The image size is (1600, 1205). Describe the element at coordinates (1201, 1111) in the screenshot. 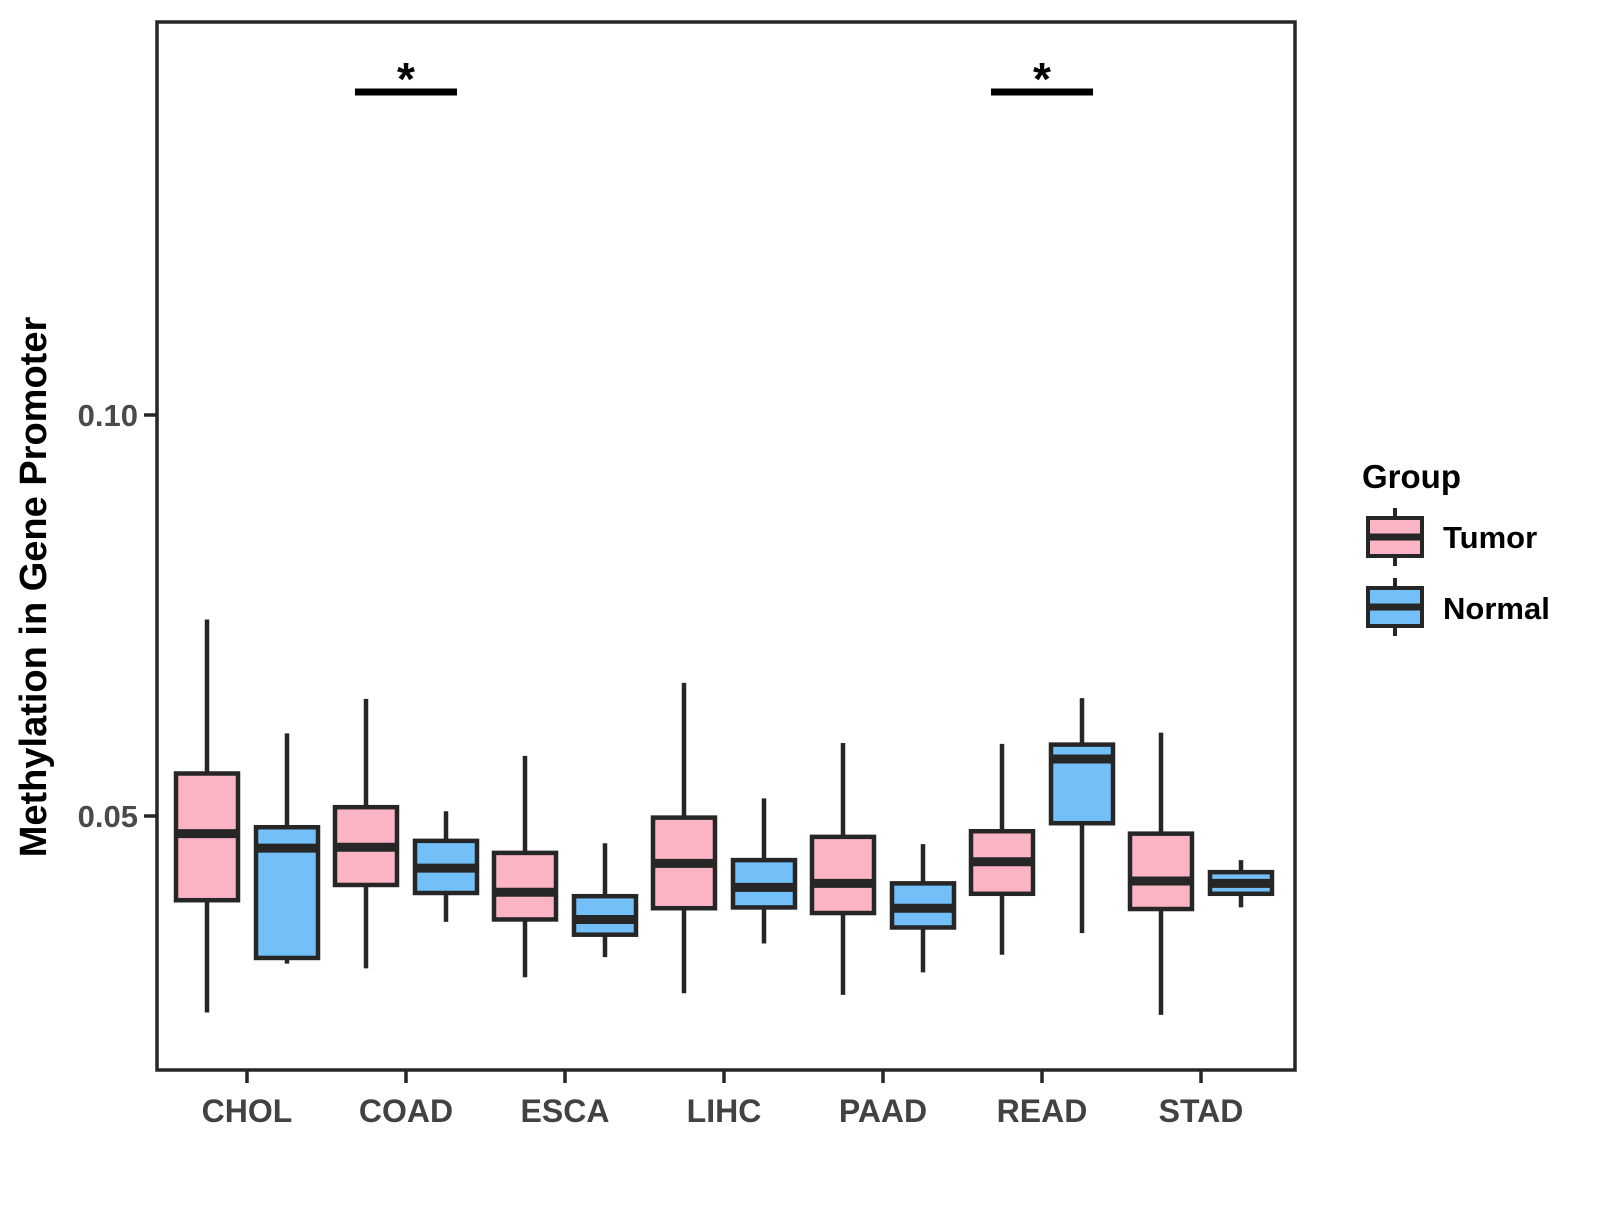

I see `x-tick-label-STAD: STAD` at that location.